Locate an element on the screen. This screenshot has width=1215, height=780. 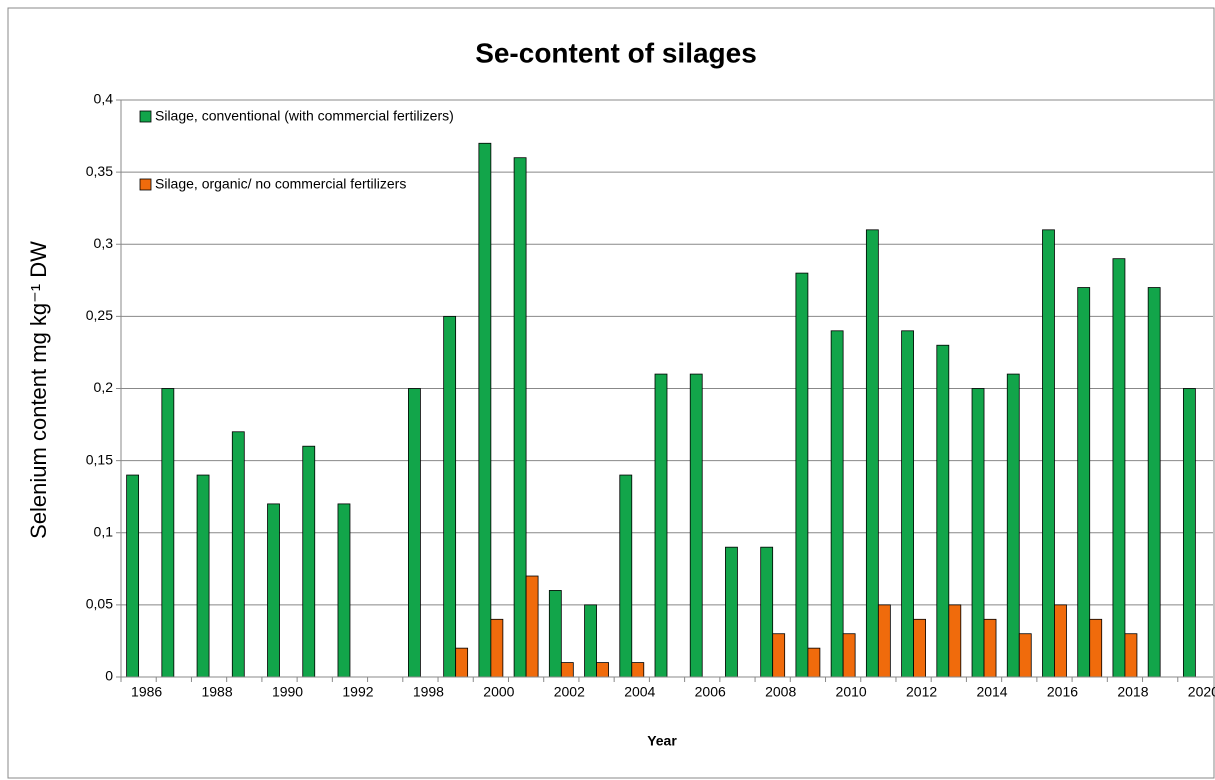
x-tick-label: 2020 is located at coordinates (1201, 692).